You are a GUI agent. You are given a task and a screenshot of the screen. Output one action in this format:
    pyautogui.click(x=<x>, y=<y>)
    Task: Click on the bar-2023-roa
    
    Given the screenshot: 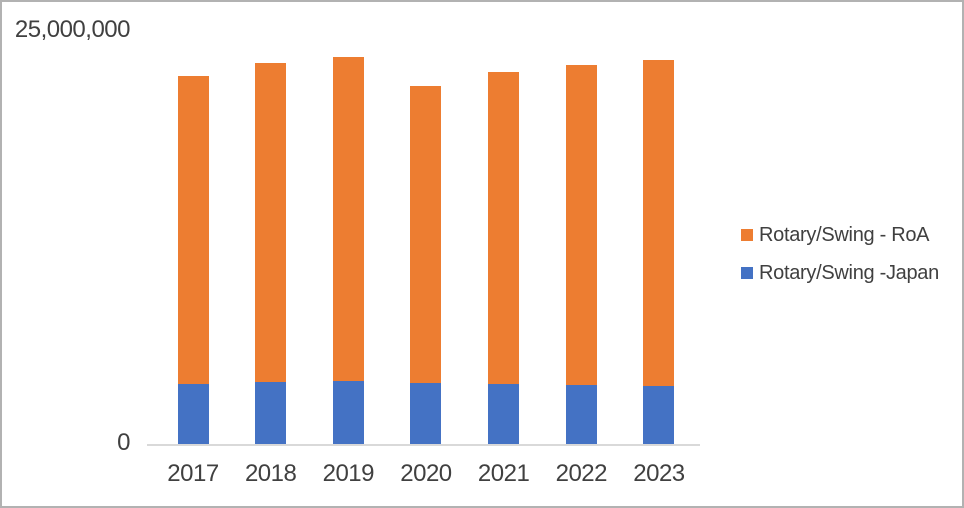 What is the action you would take?
    pyautogui.click(x=659, y=223)
    